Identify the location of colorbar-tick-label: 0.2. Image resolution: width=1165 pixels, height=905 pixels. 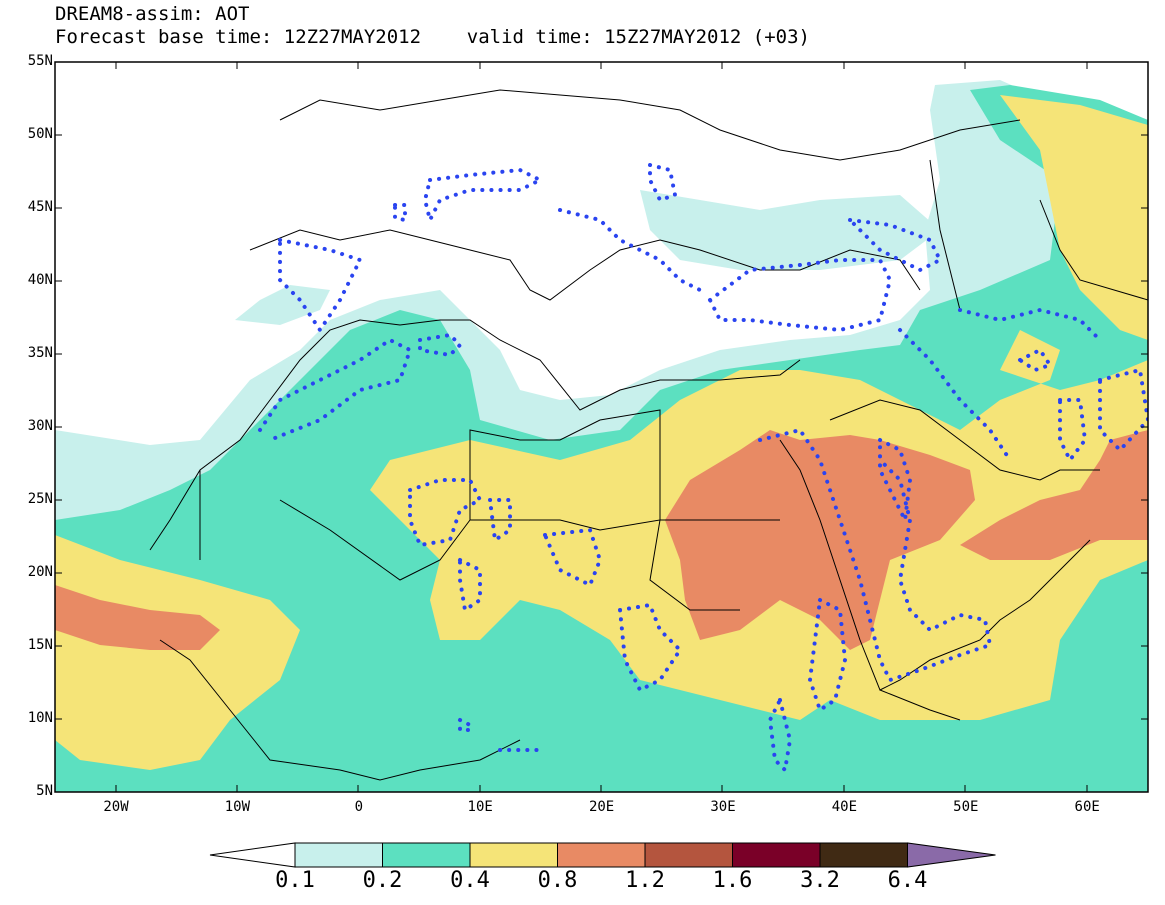
(382, 880).